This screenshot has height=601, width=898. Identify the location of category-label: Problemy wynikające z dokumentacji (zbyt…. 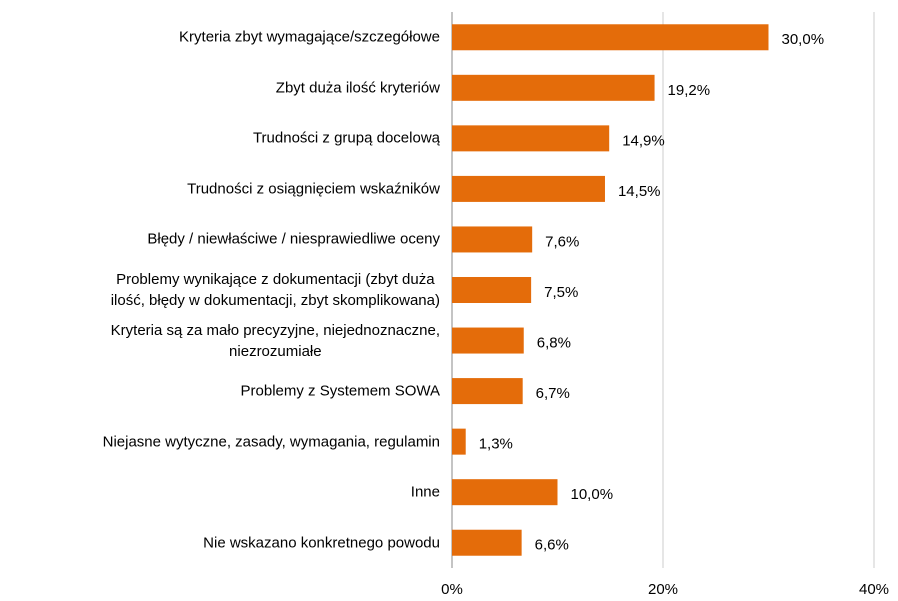
(275, 290).